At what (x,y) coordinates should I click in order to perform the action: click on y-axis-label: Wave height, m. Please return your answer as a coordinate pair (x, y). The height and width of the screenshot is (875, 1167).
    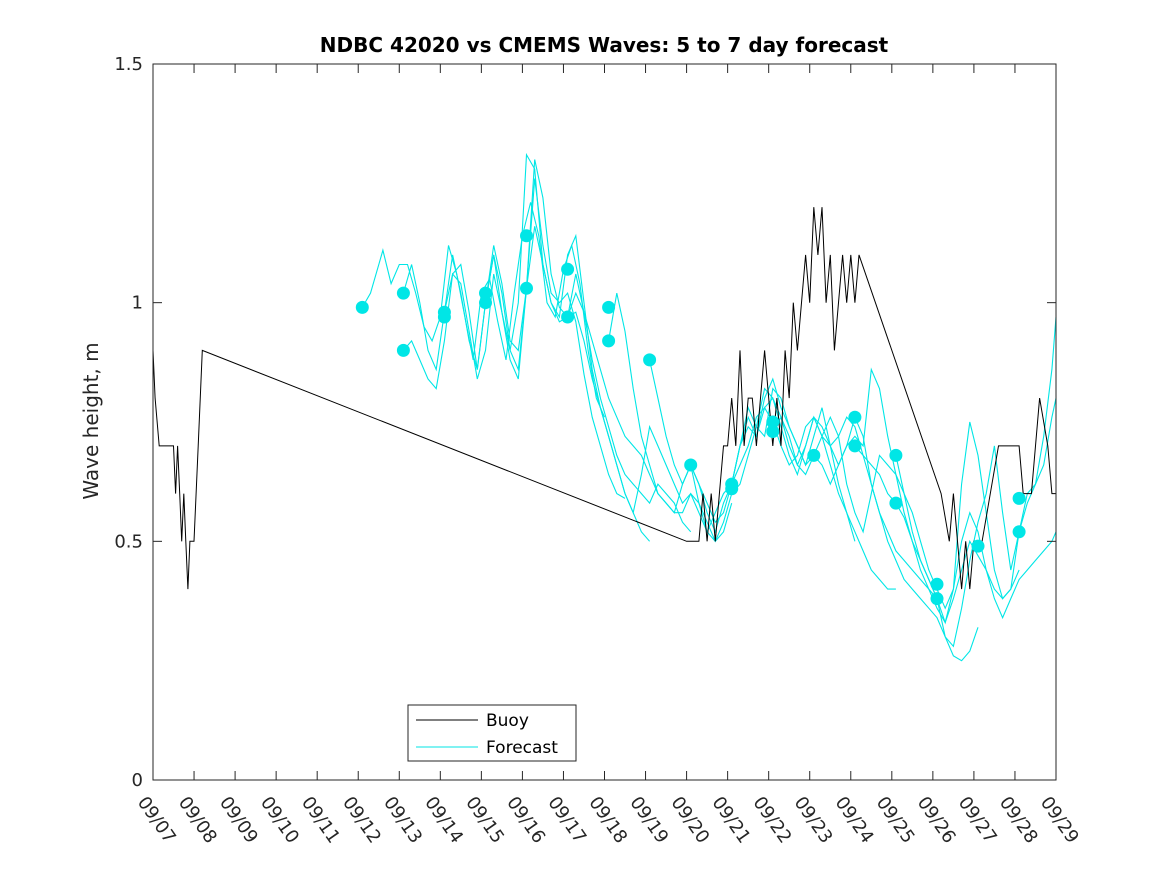
    Looking at the image, I should click on (91, 420).